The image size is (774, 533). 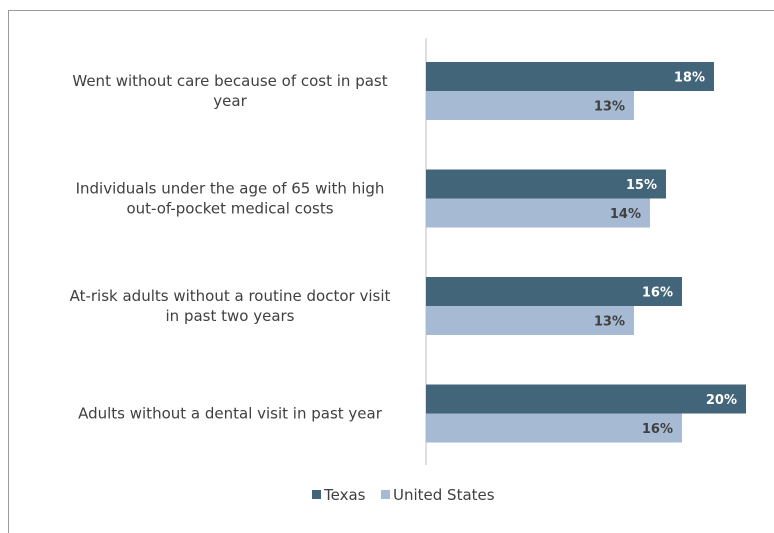 What do you see at coordinates (444, 495) in the screenshot?
I see `legend-label: United States` at bounding box center [444, 495].